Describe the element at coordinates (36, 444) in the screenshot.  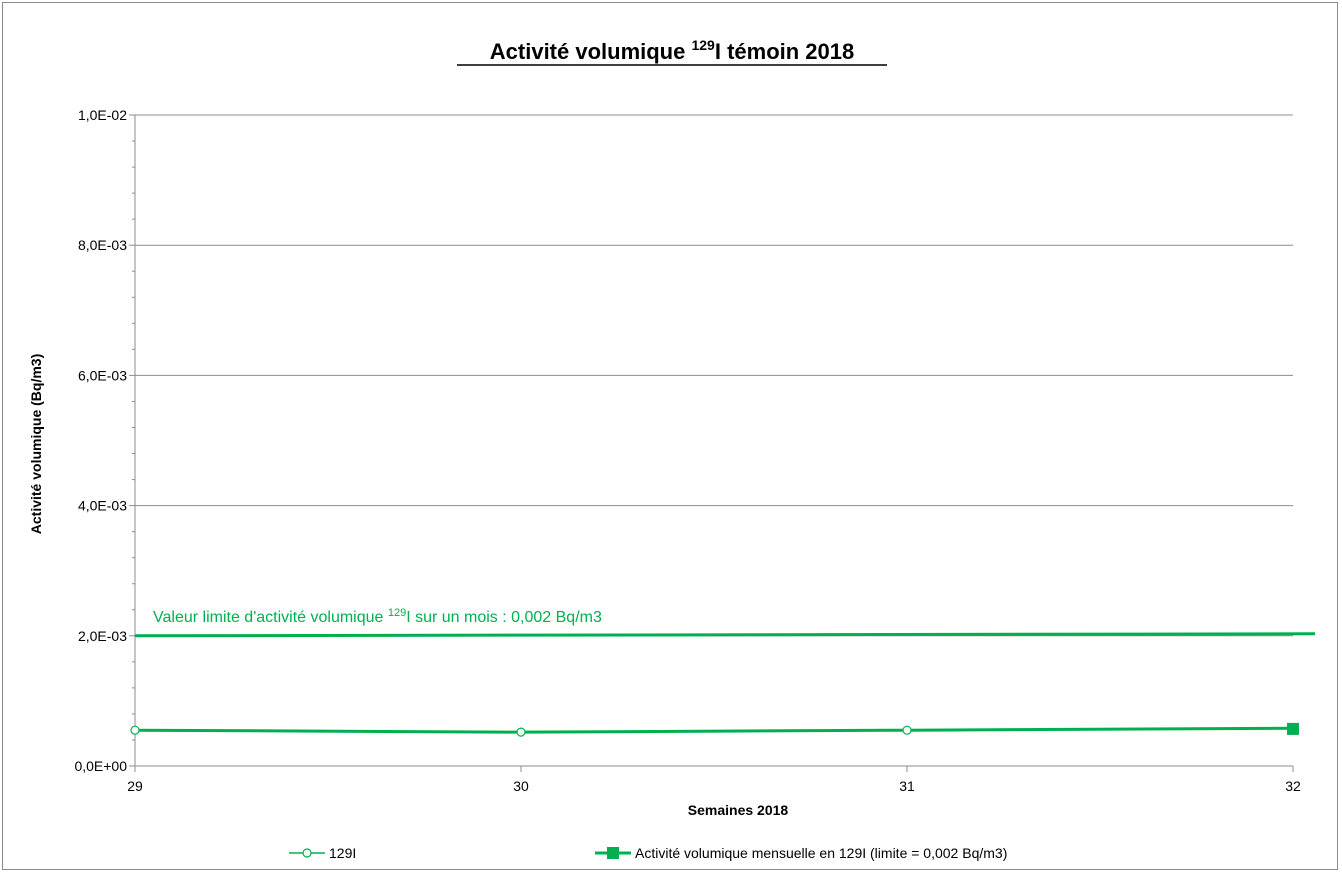
I see `y-axis-title: Activité volumique (Bq/m3)` at that location.